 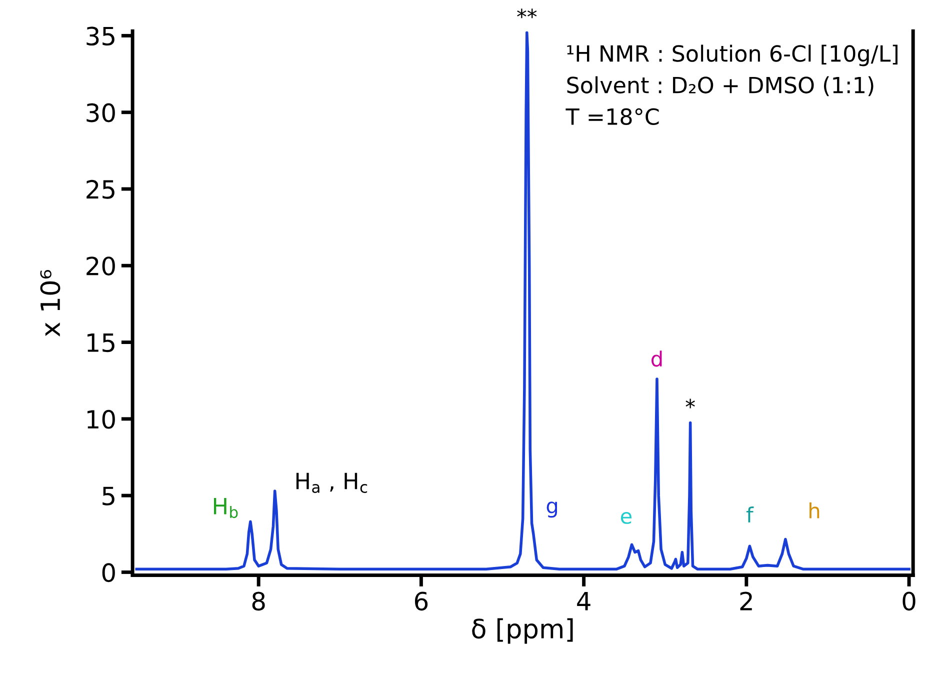 I want to click on annotation: g, so click(x=551, y=510).